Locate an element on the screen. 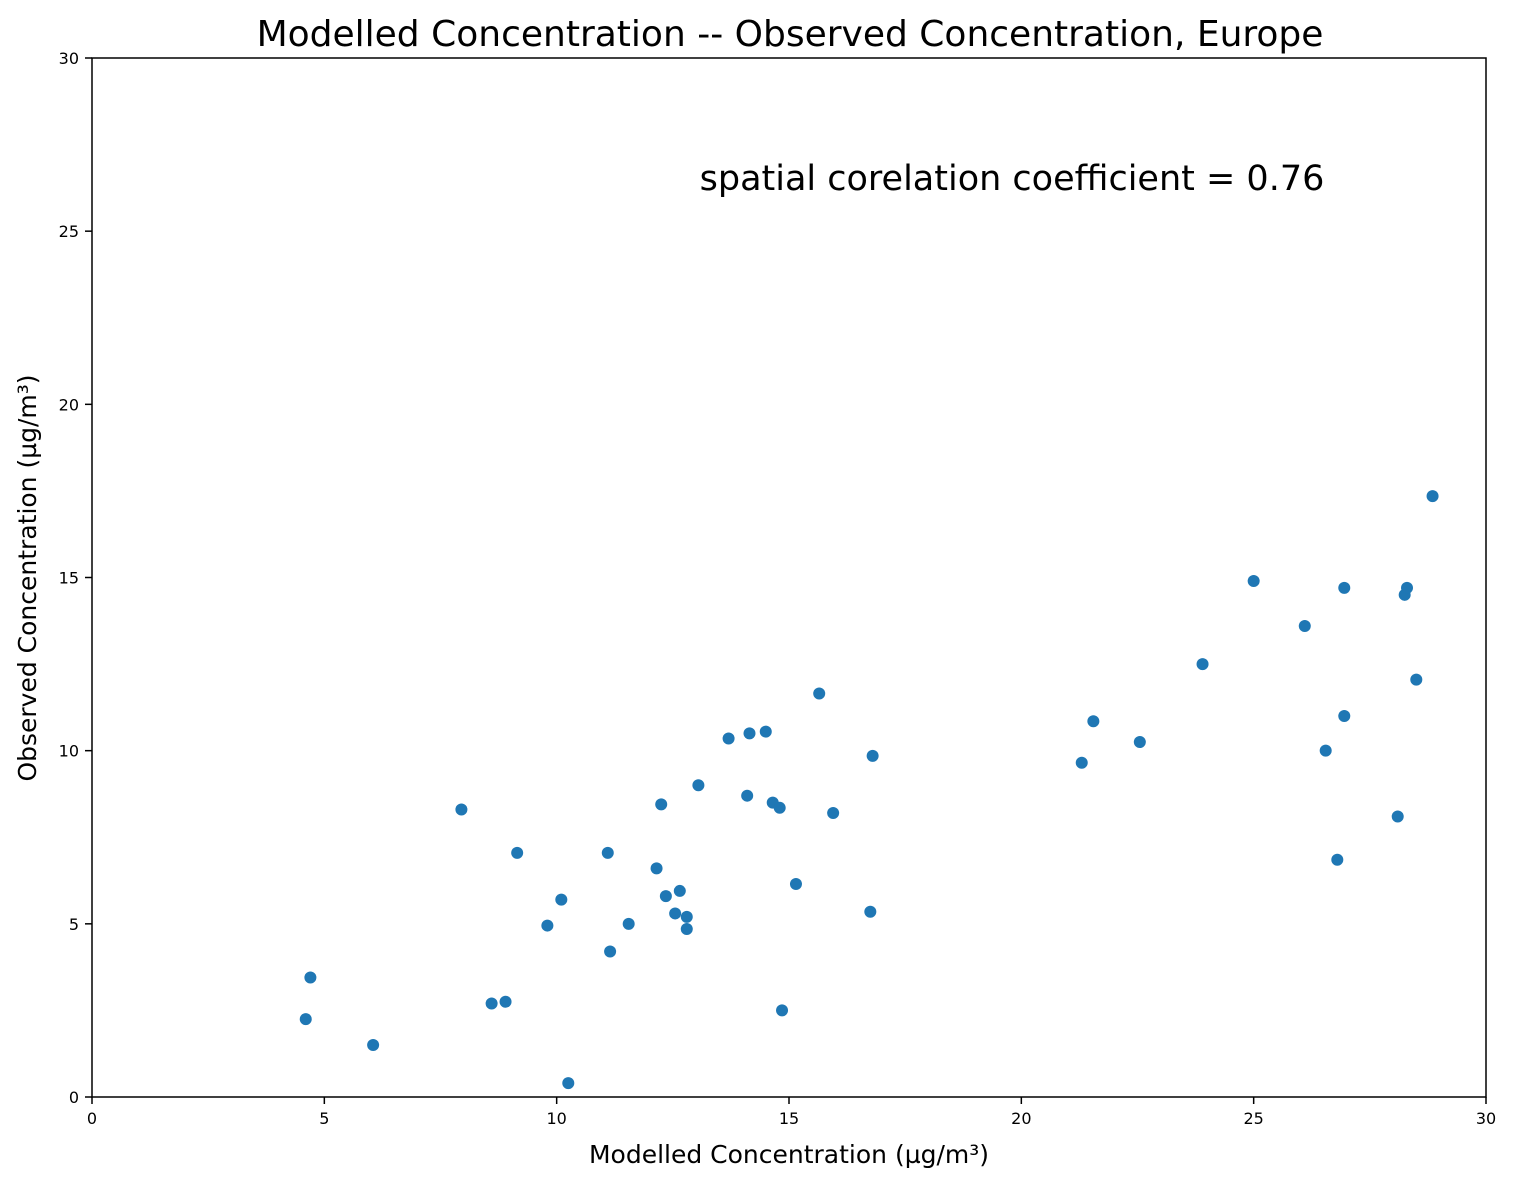 Image resolution: width=1515 pixels, height=1183 pixels. x-tick-label: 25 is located at coordinates (1253, 1118).